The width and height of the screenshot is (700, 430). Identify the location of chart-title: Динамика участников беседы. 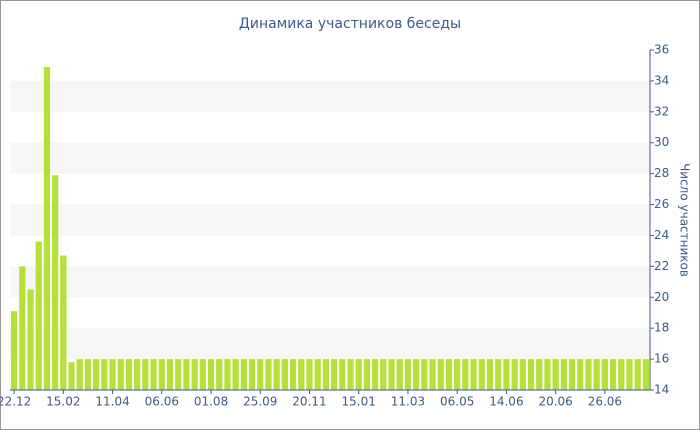
(350, 24).